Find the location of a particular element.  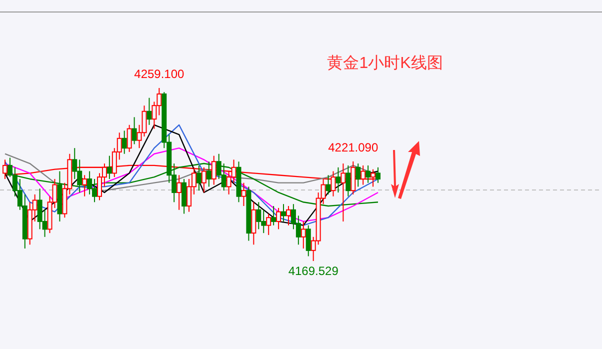

annotation: 4169.529 is located at coordinates (313, 271).